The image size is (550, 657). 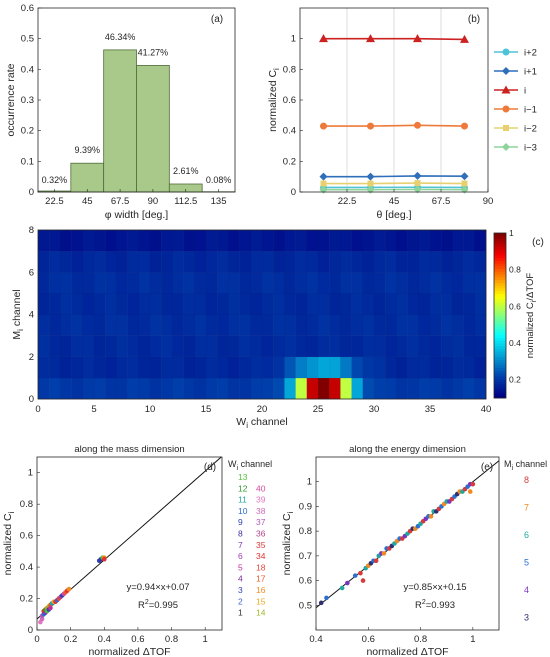 I want to click on y-tick-label: 0.9, so click(x=305, y=506).